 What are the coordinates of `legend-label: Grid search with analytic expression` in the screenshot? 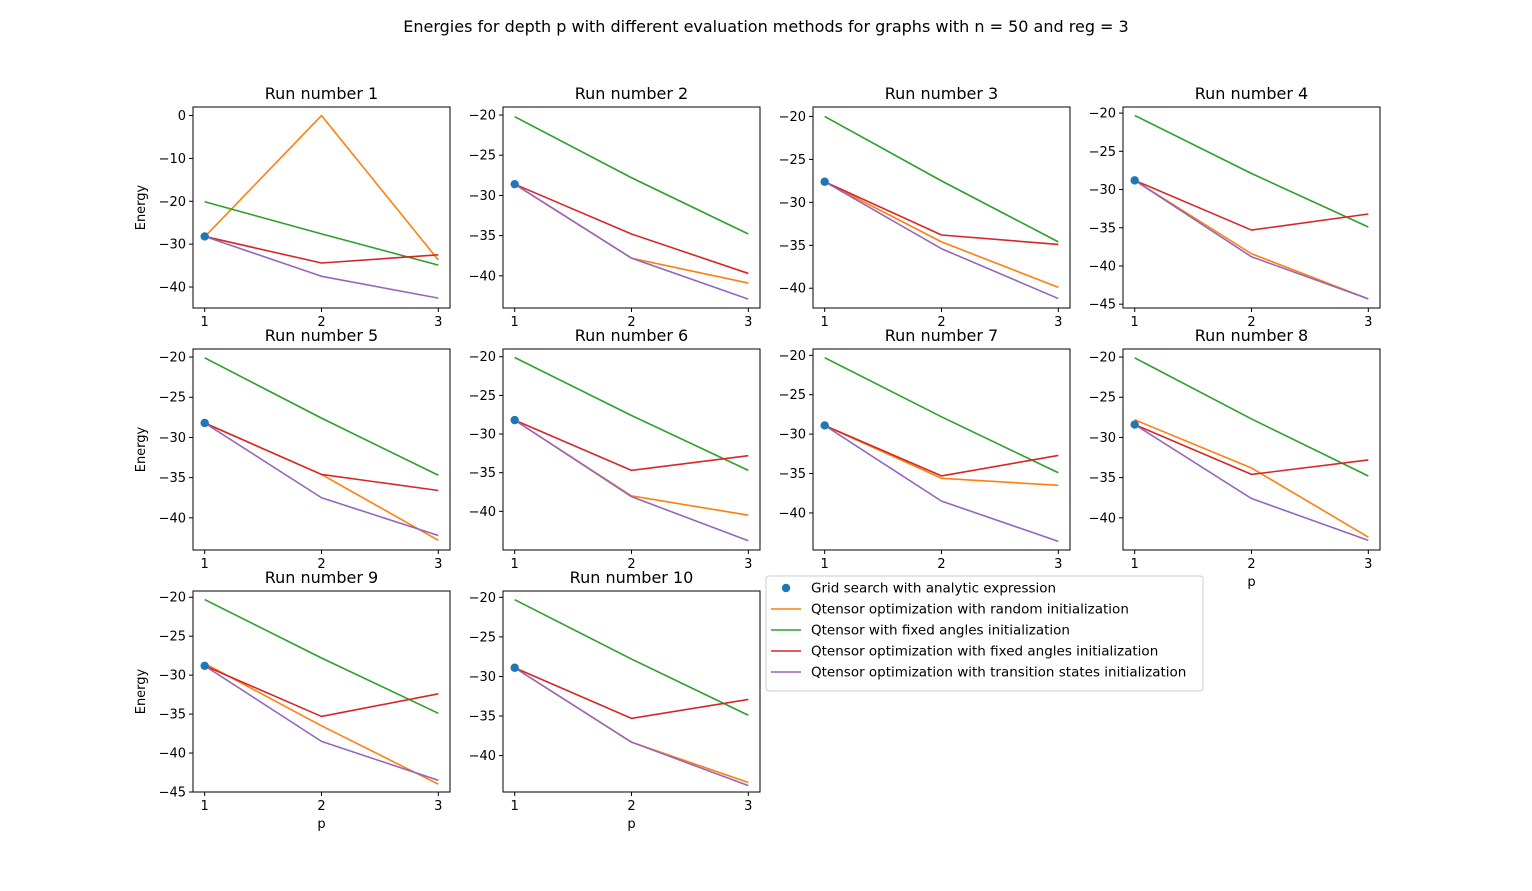 It's located at (933, 589).